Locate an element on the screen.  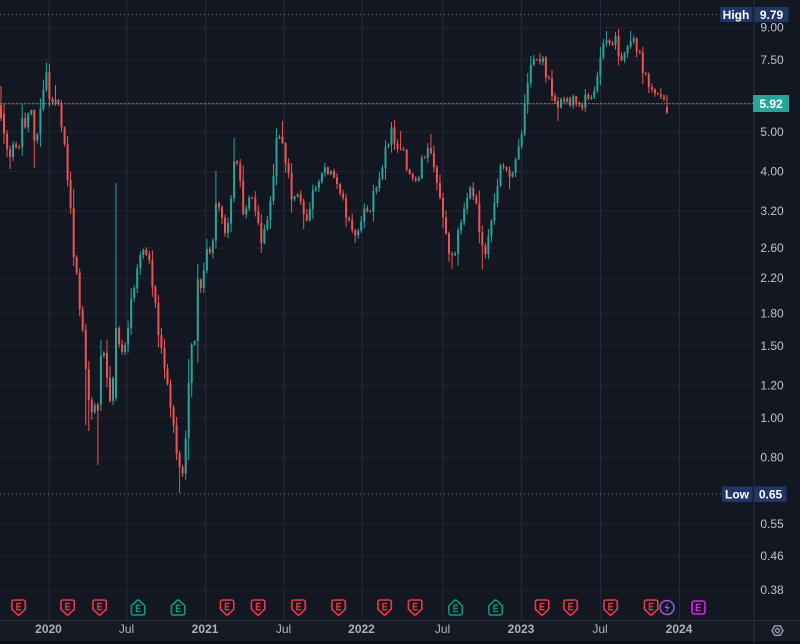
svg-text: 2023 is located at coordinates (521, 629).